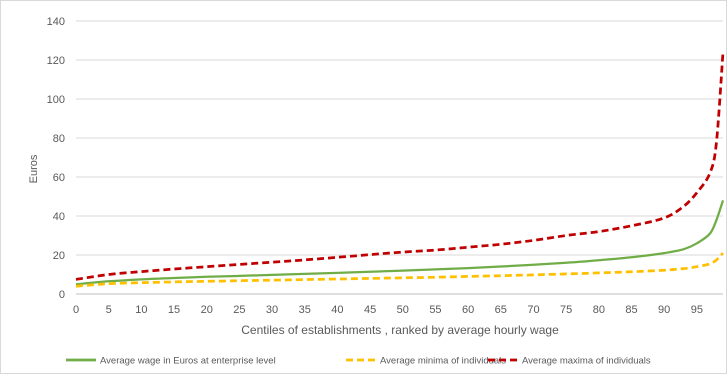 The height and width of the screenshot is (380, 727). Describe the element at coordinates (697, 310) in the screenshot. I see `x-tick-label: 95` at that location.